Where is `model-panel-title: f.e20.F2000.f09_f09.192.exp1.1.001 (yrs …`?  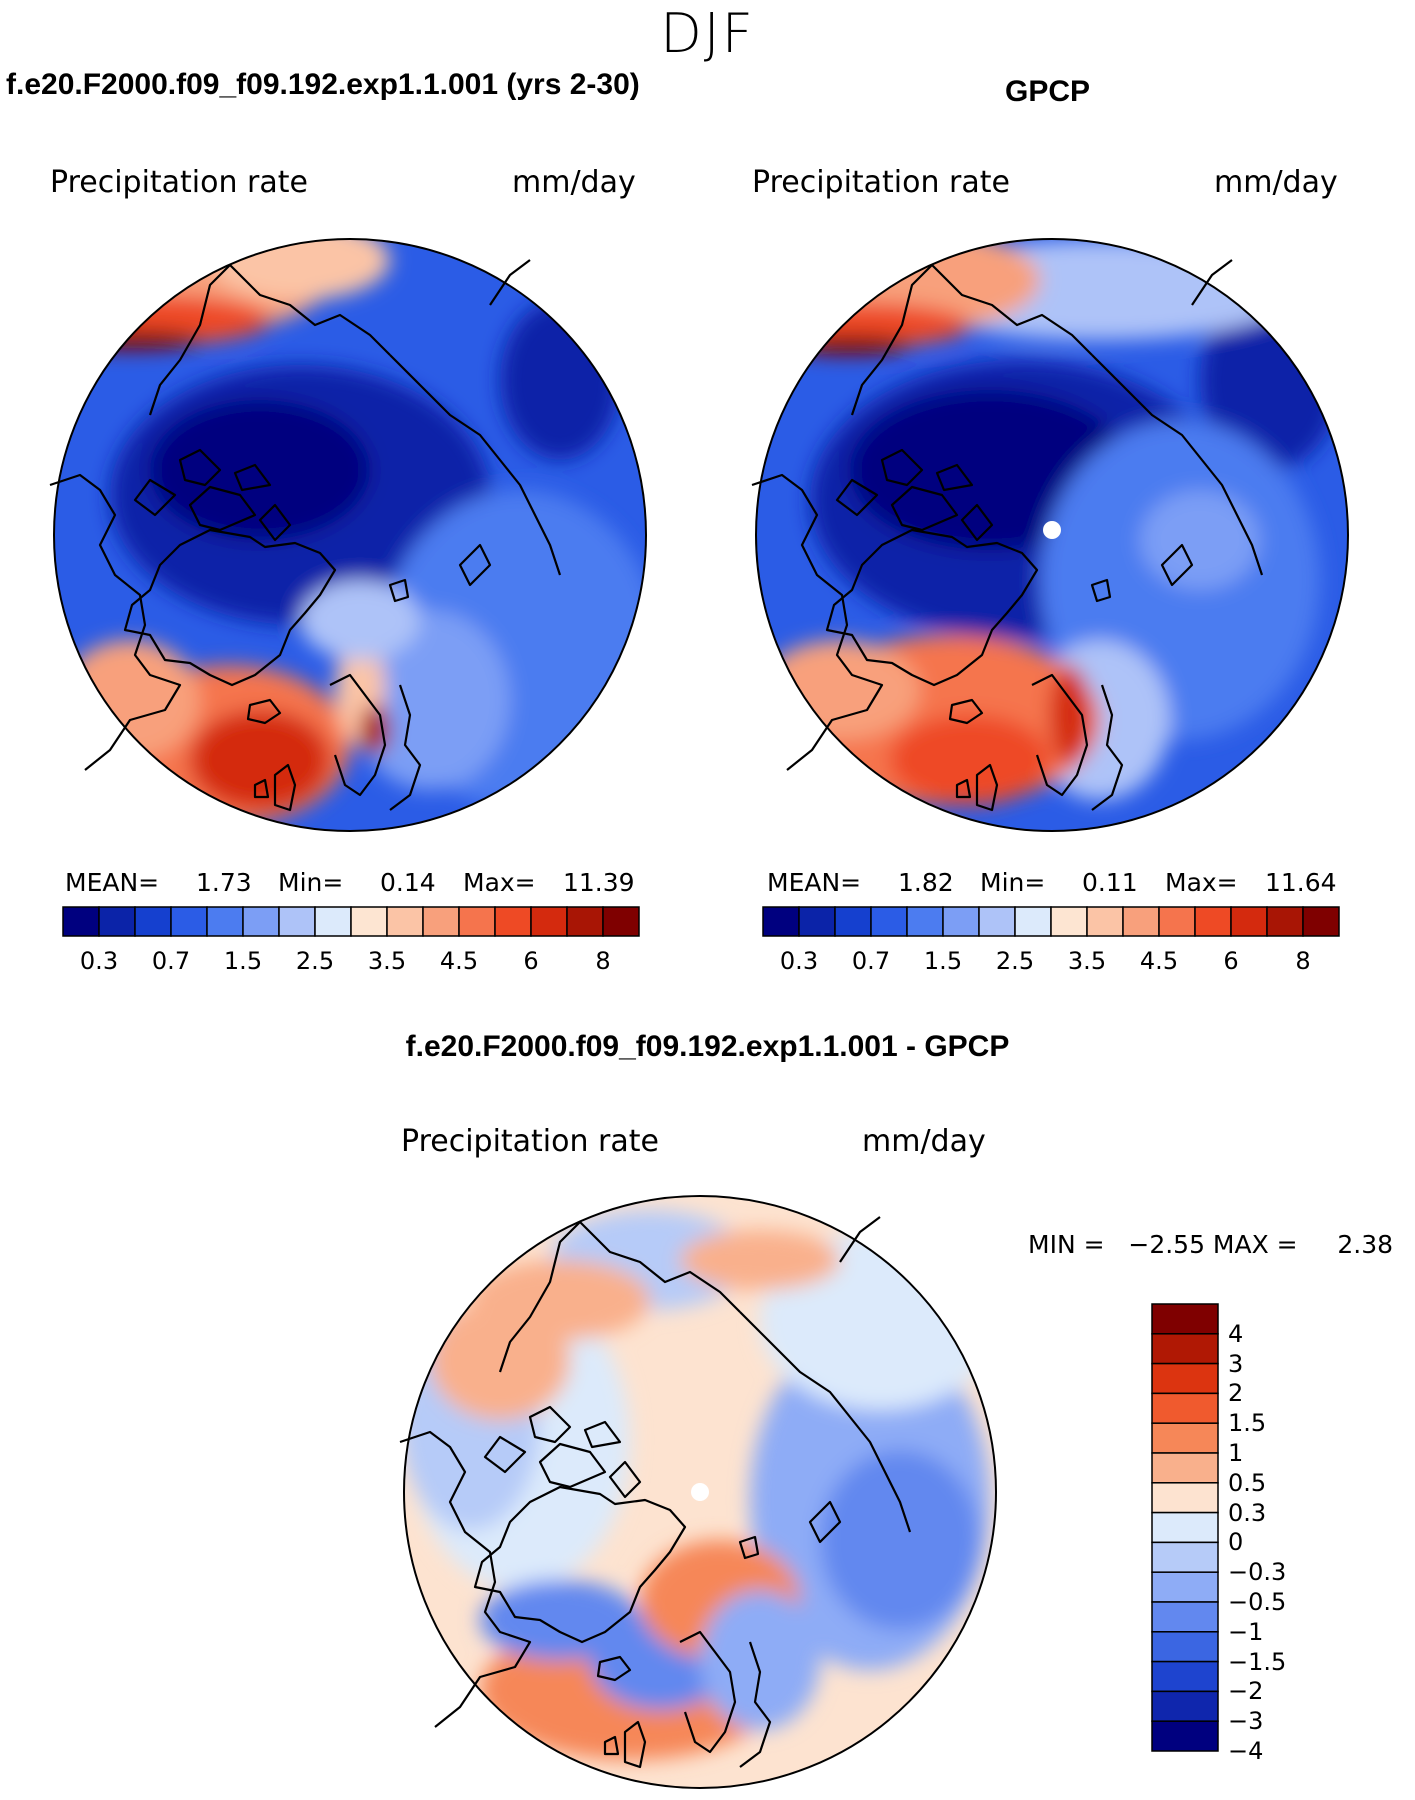 model-panel-title: f.e20.F2000.f09_f09.192.exp1.1.001 (yrs … is located at coordinates (323, 84).